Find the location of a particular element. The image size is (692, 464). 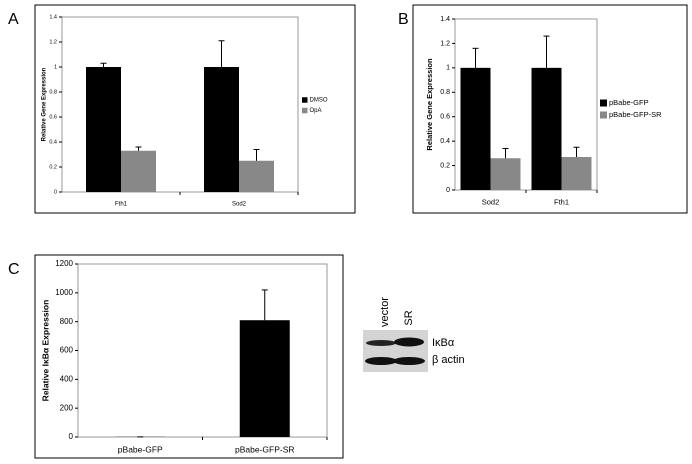

panel-label: C is located at coordinates (14, 269).